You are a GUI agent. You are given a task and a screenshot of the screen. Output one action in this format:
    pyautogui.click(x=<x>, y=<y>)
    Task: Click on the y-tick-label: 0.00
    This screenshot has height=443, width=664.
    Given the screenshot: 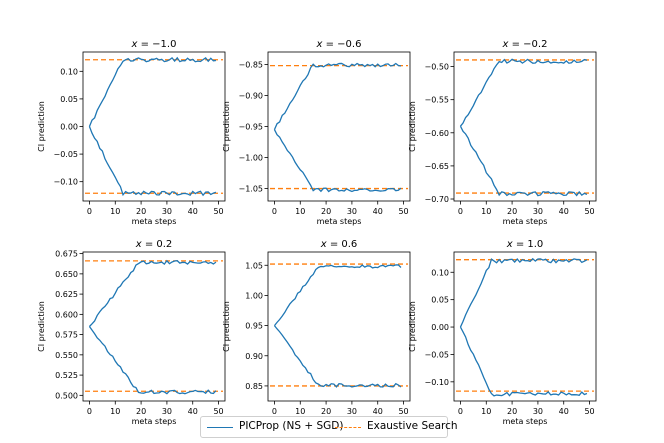 What is the action you would take?
    pyautogui.click(x=69, y=127)
    